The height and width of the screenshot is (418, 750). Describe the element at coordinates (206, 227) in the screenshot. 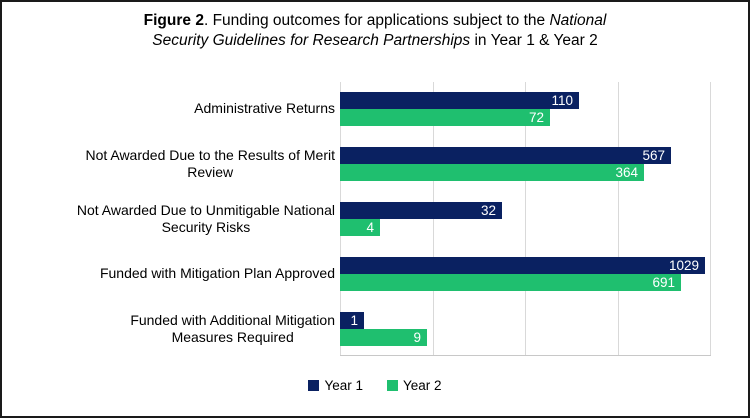

I see `category-label-line: Security Risks` at that location.